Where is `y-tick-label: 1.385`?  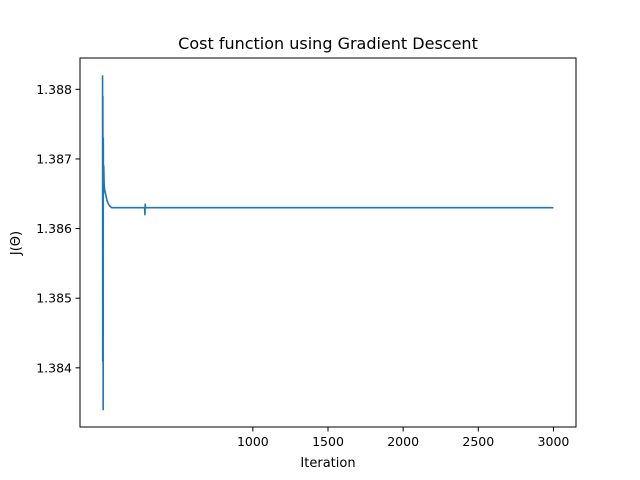 y-tick-label: 1.385 is located at coordinates (54, 298).